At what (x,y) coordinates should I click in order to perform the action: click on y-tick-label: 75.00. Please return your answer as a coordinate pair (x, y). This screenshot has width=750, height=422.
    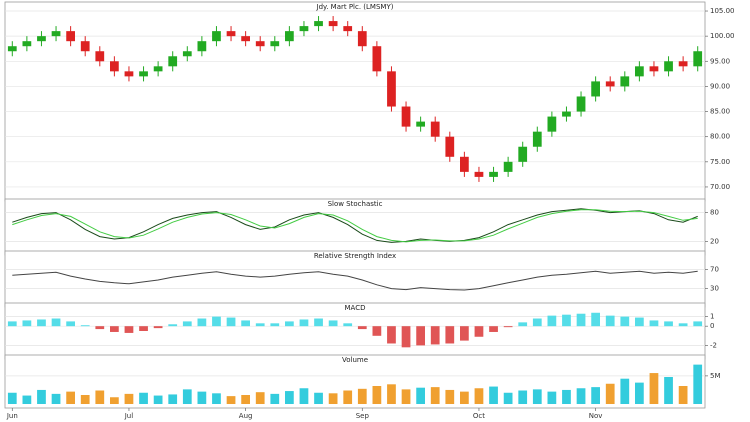
    Looking at the image, I should click on (720, 162).